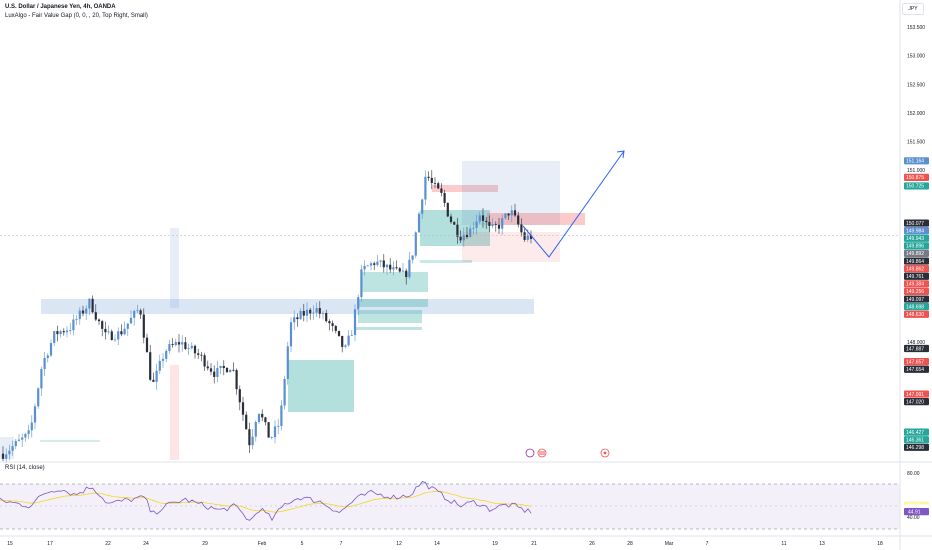 Image resolution: width=932 pixels, height=550 pixels. Describe the element at coordinates (399, 544) in the screenshot. I see `x-tick-label: 12` at that location.